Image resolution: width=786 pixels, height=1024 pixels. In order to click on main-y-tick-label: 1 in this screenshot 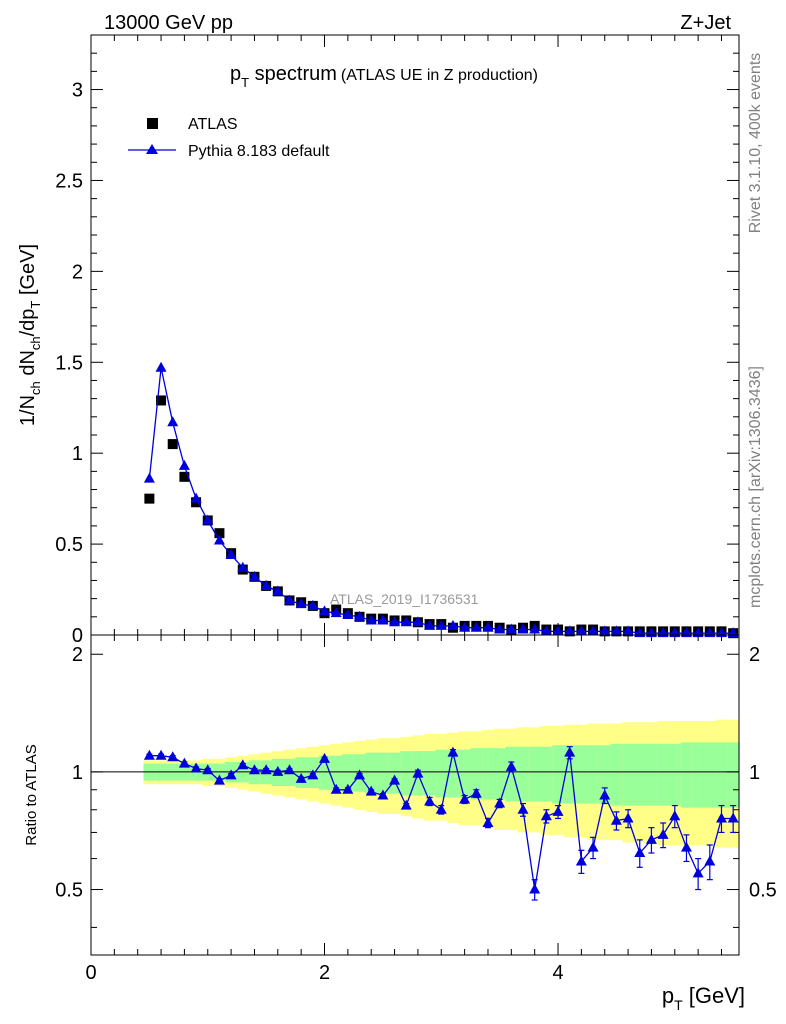, I will do `click(77, 454)`.